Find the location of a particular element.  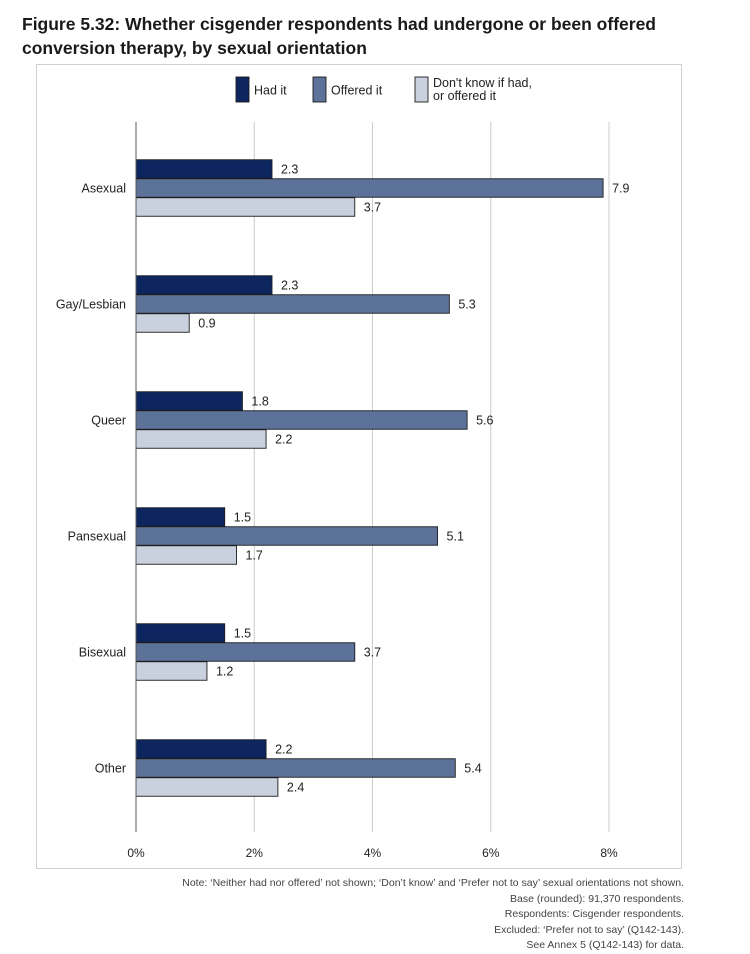

x-tick-label: 0% is located at coordinates (136, 853).